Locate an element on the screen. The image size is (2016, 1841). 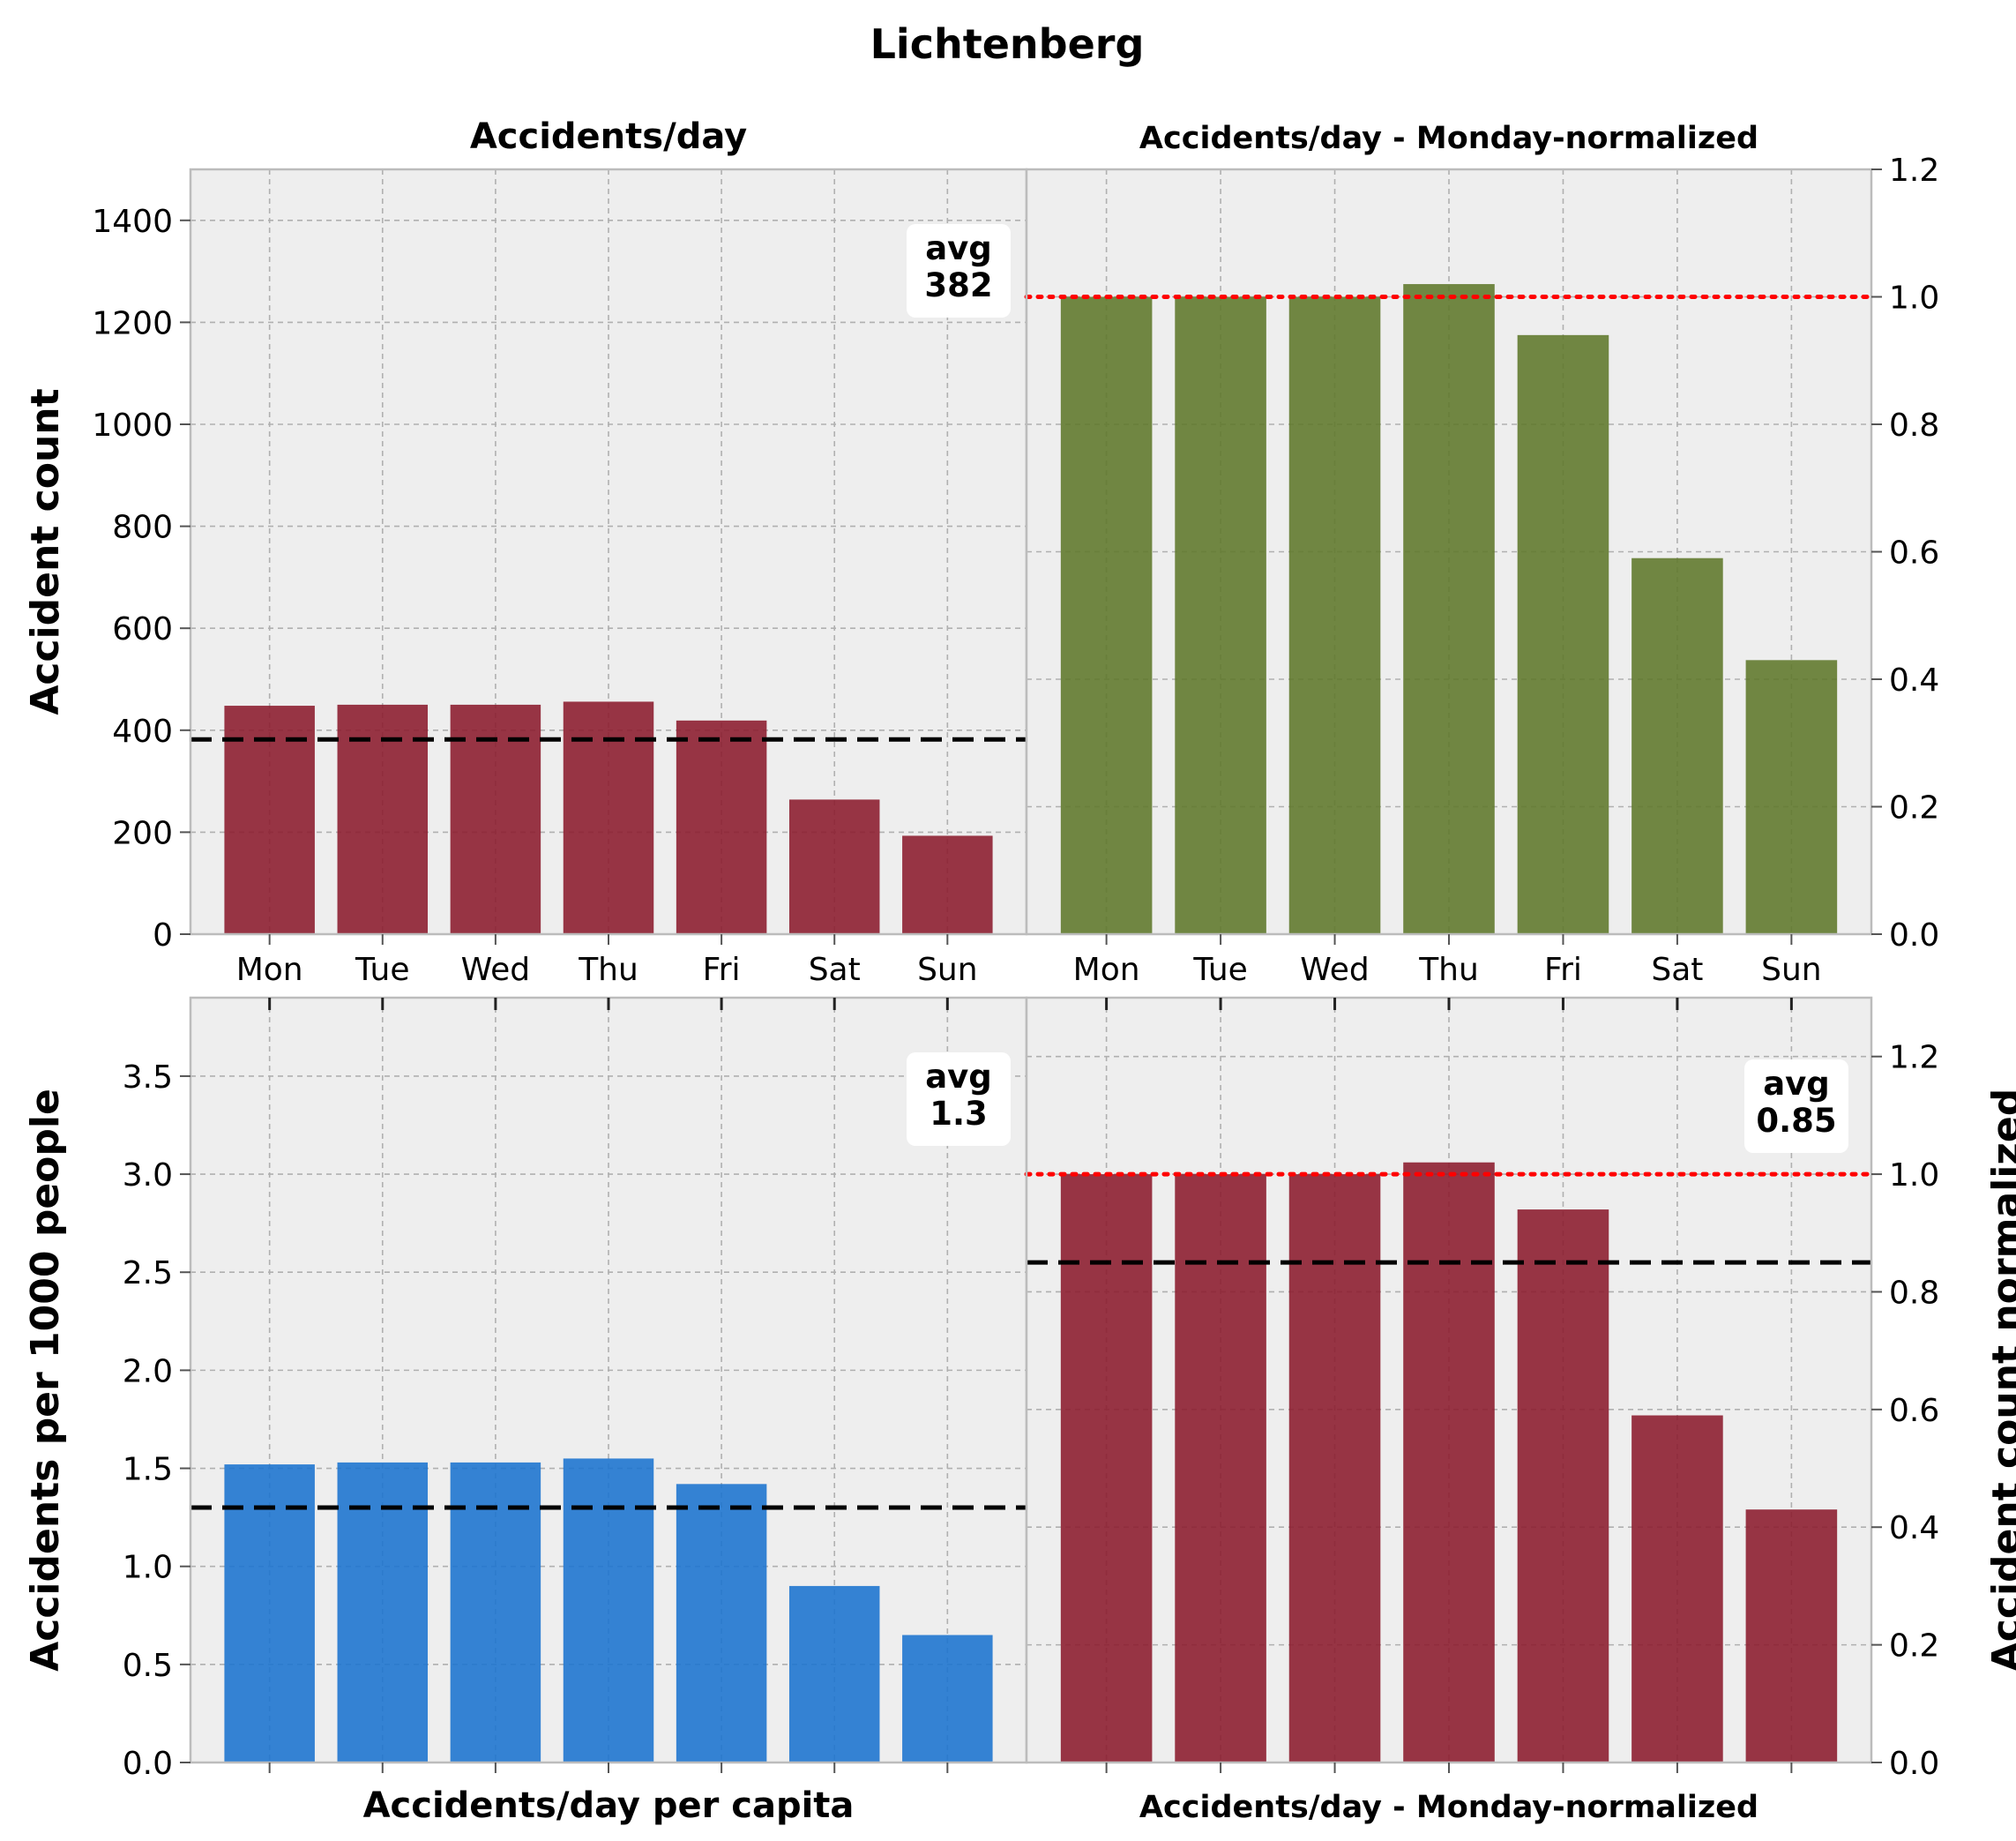
avg-annotation-text: 382 is located at coordinates (958, 285).